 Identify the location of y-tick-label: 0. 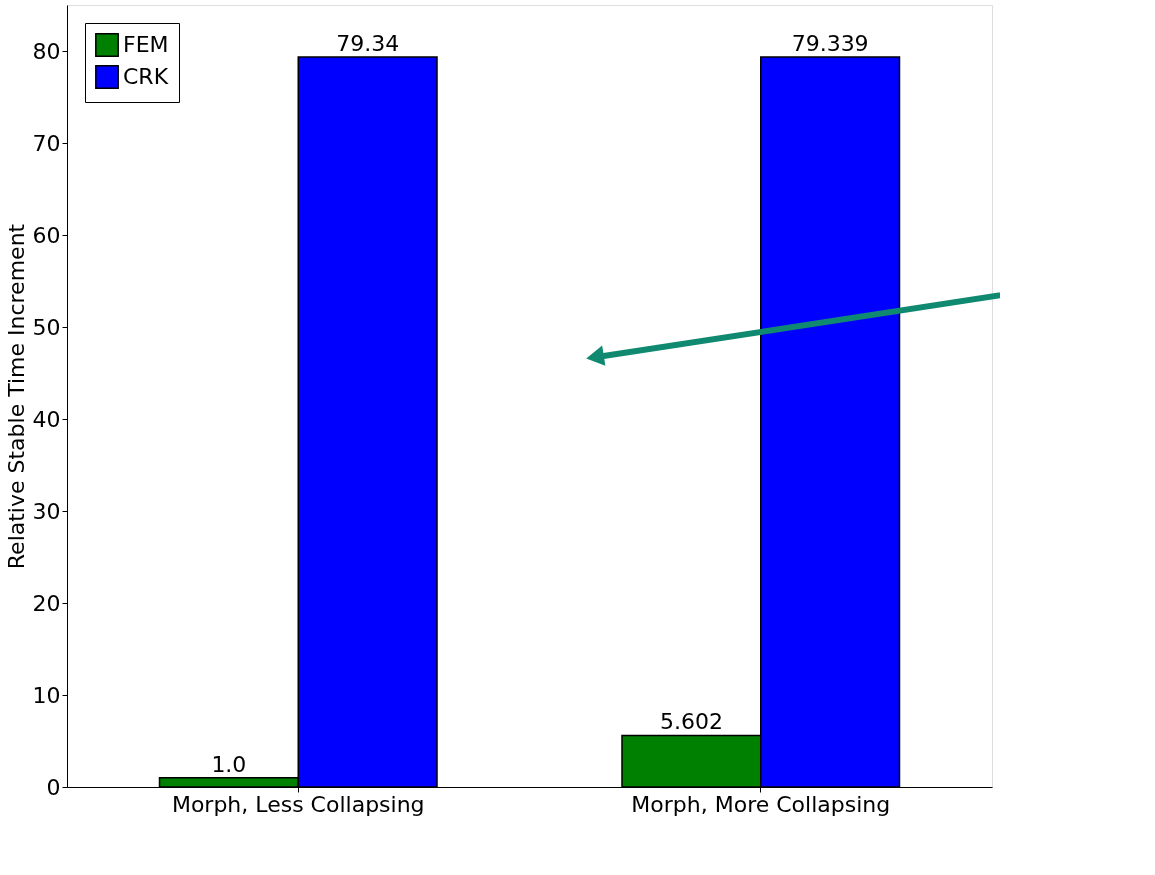
(53, 787).